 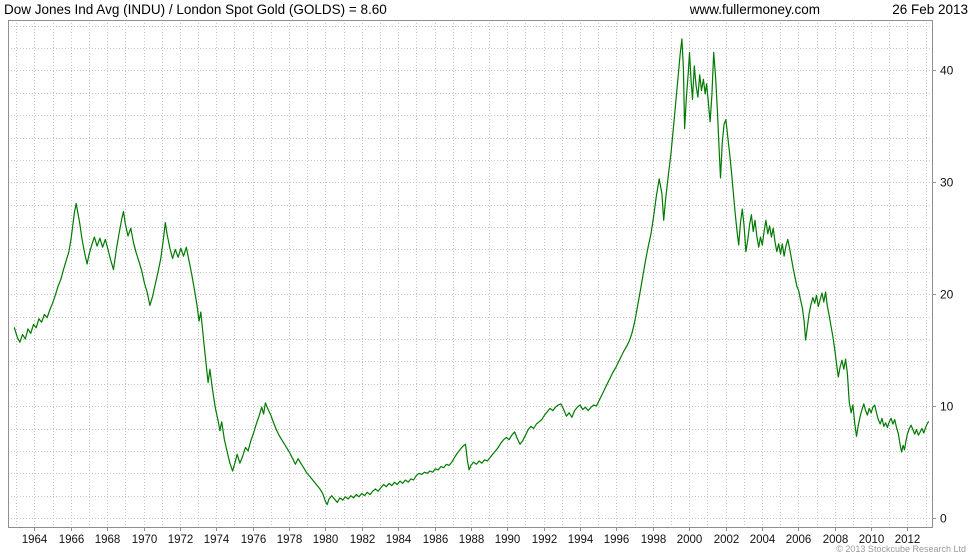 What do you see at coordinates (799, 540) in the screenshot?
I see `x-axis-label: 2006` at bounding box center [799, 540].